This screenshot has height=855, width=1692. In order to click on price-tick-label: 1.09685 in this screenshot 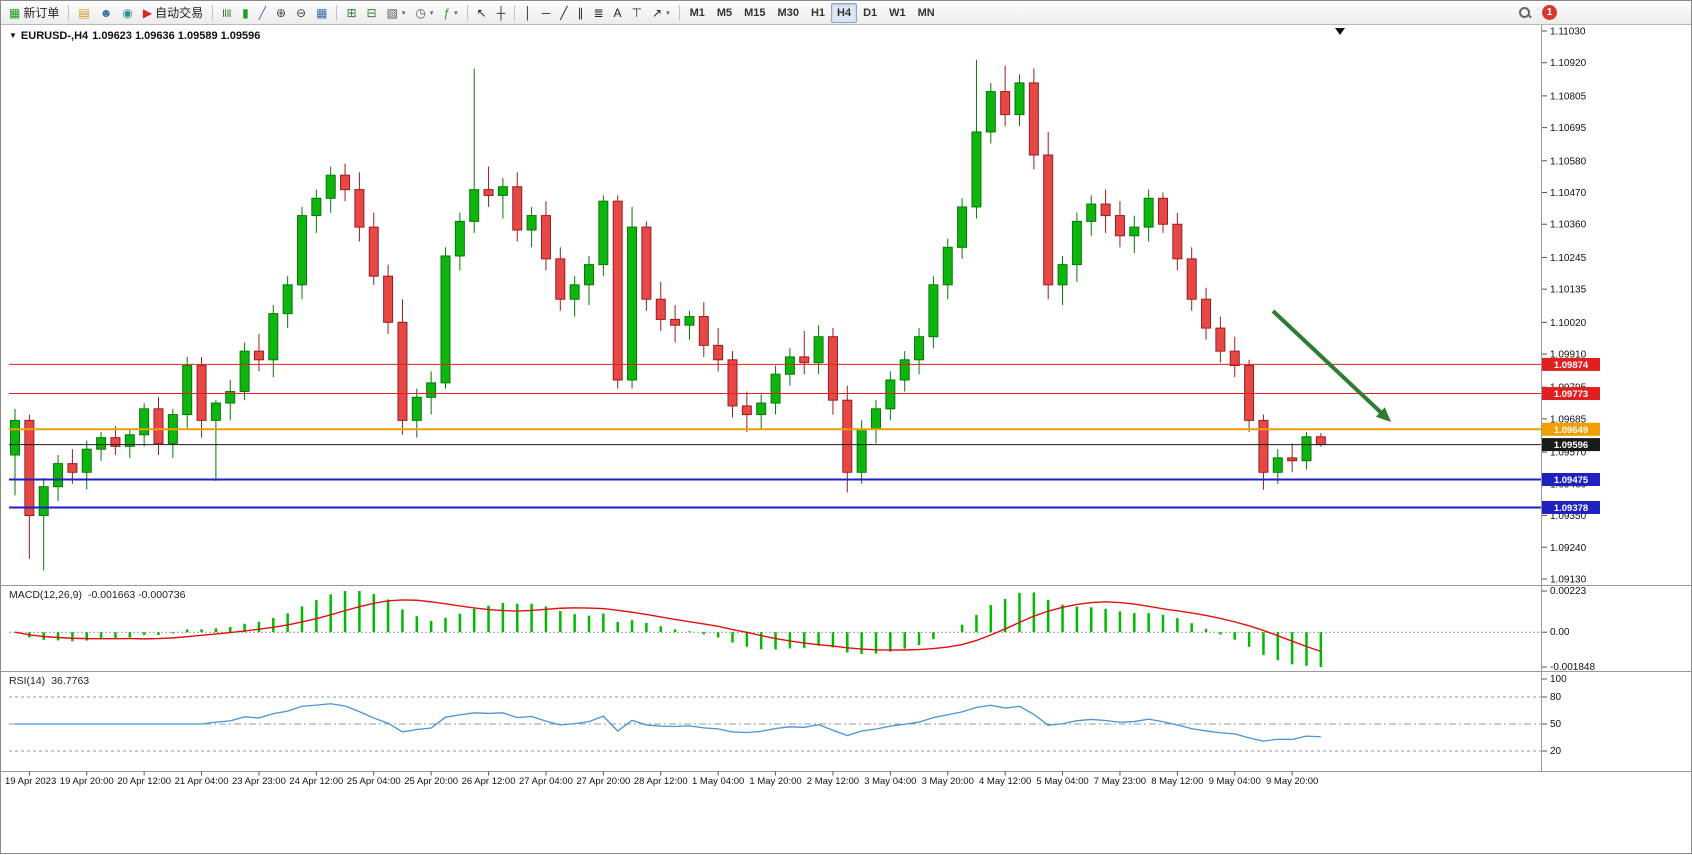, I will do `click(1568, 419)`.